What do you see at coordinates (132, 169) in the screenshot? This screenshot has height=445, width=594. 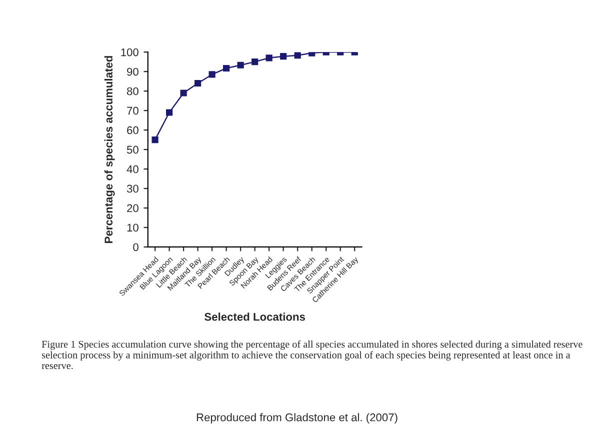 I see `y-tick-label: 40` at bounding box center [132, 169].